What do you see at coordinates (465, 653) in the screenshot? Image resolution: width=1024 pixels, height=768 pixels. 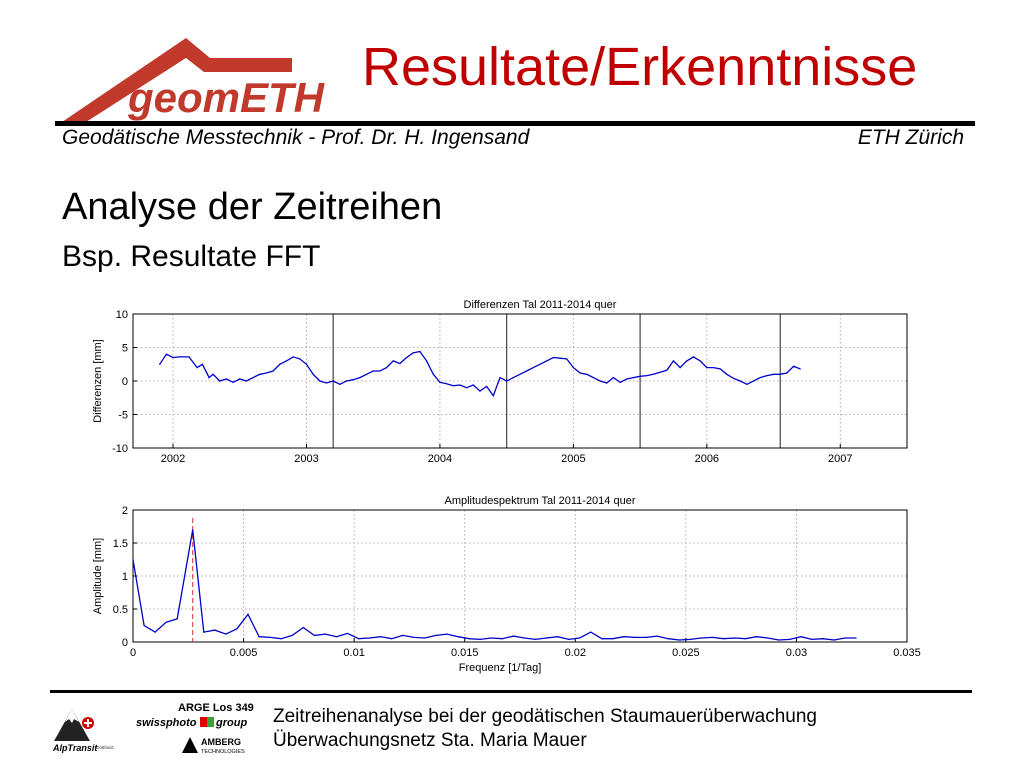 I see `chart-2-xtick-label: 0.015` at bounding box center [465, 653].